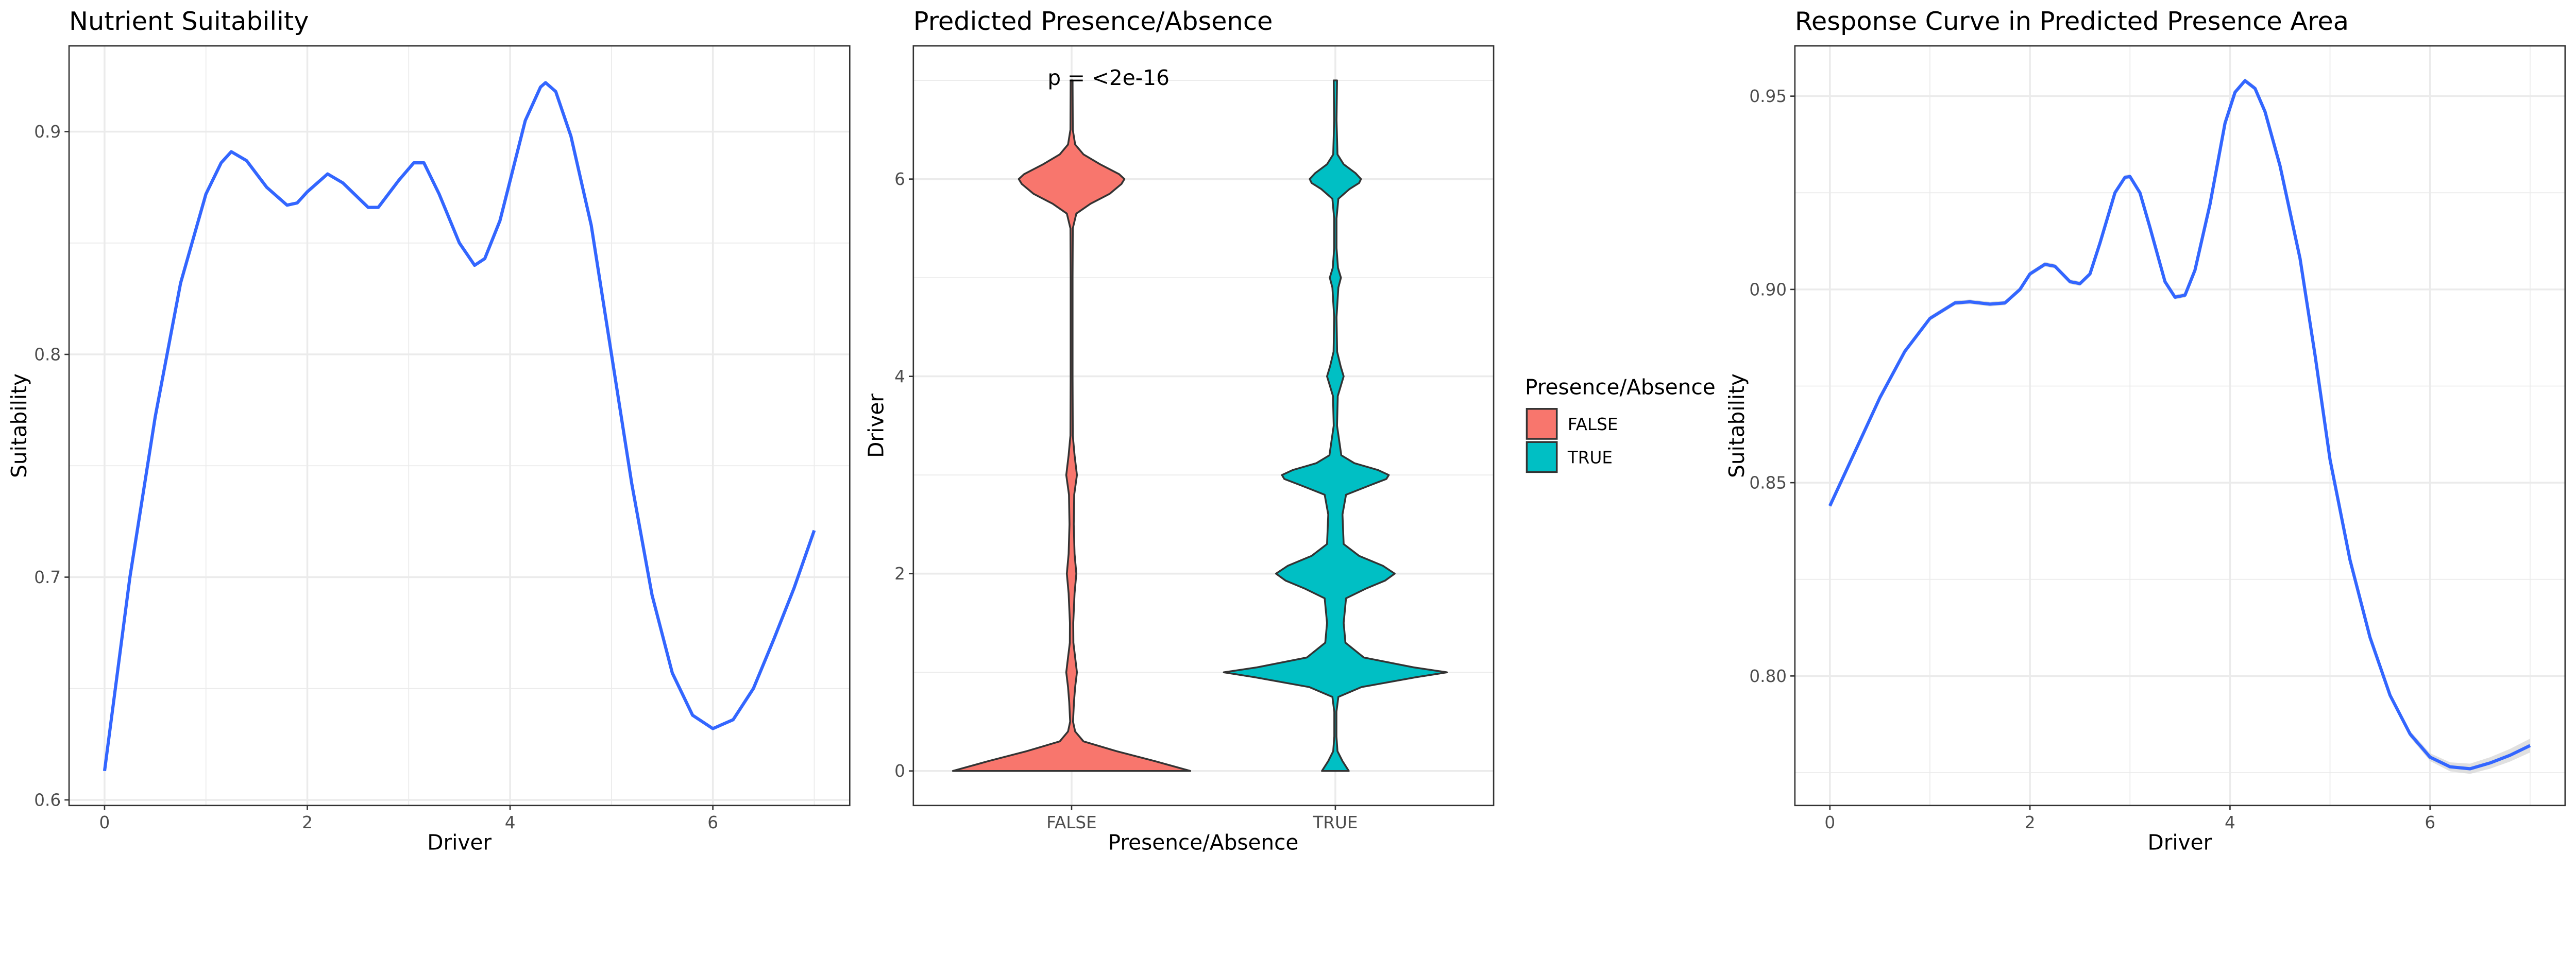 The height and width of the screenshot is (973, 2576). What do you see at coordinates (899, 377) in the screenshot?
I see `y-tick-label: 4` at bounding box center [899, 377].